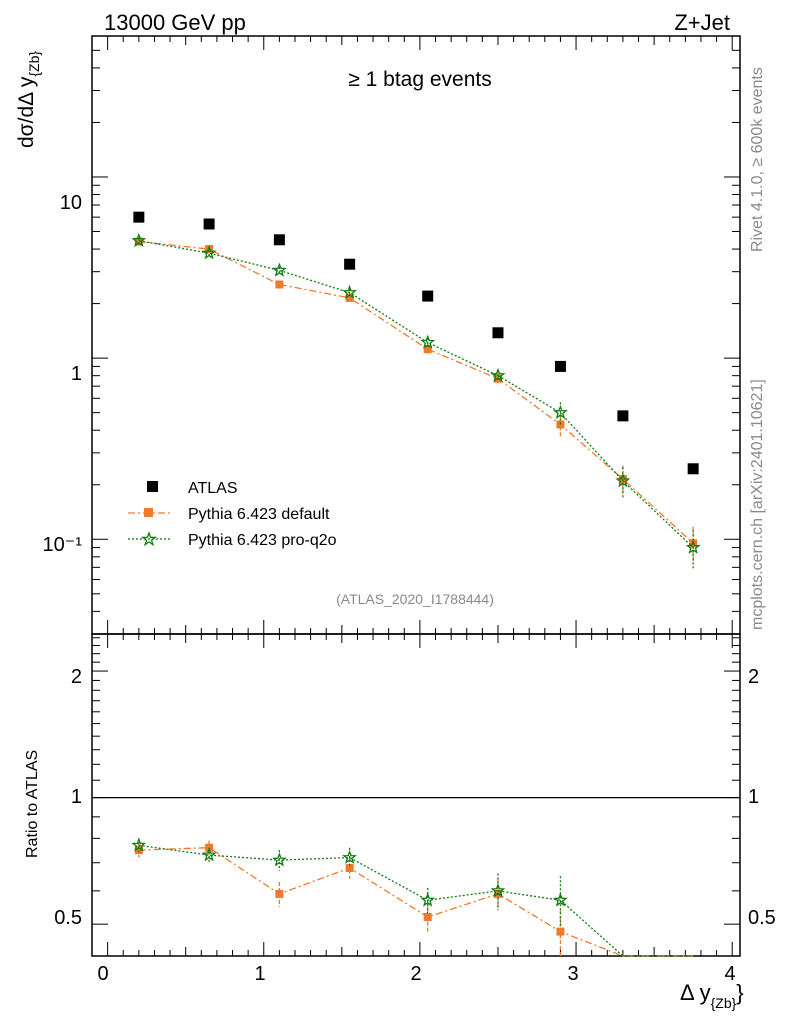 Image resolution: width=786 pixels, height=1024 pixels. What do you see at coordinates (71, 203) in the screenshot?
I see `main-y-tick-label-10: 10` at bounding box center [71, 203].